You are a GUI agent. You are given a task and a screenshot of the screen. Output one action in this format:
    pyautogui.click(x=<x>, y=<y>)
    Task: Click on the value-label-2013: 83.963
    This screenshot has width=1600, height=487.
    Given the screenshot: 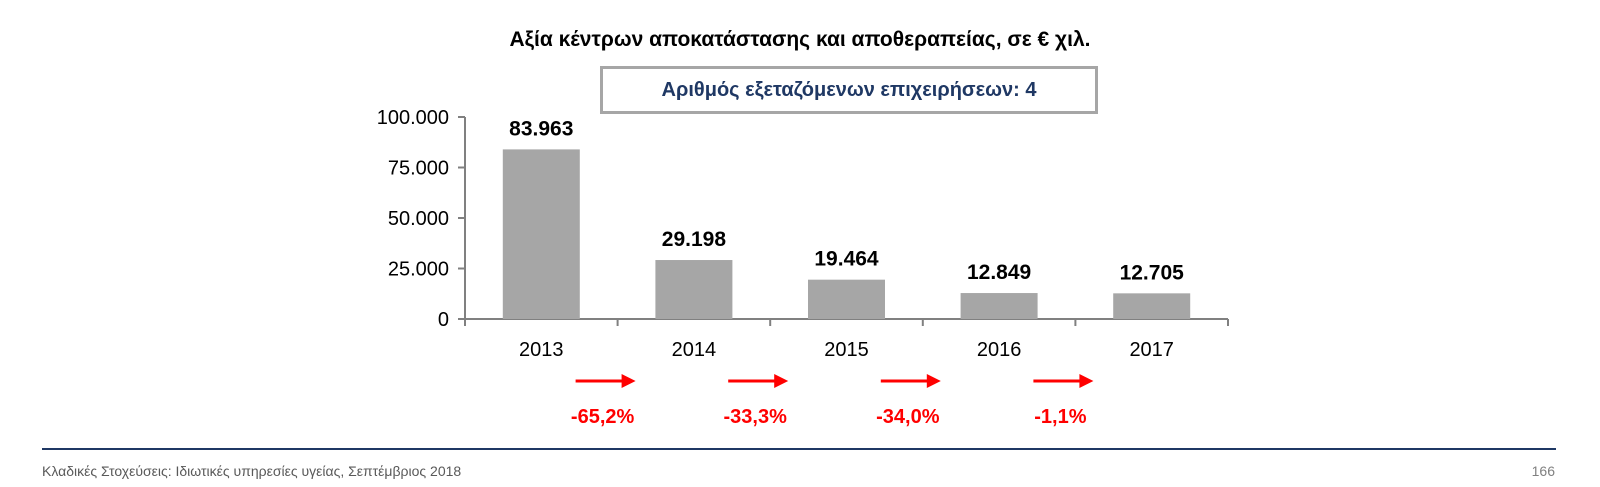 What is the action you would take?
    pyautogui.click(x=541, y=128)
    